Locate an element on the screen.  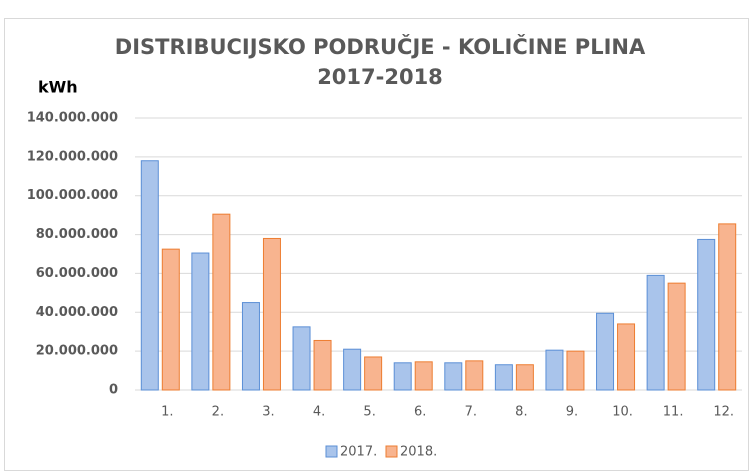
x-tick-label: 8. is located at coordinates (521, 412).